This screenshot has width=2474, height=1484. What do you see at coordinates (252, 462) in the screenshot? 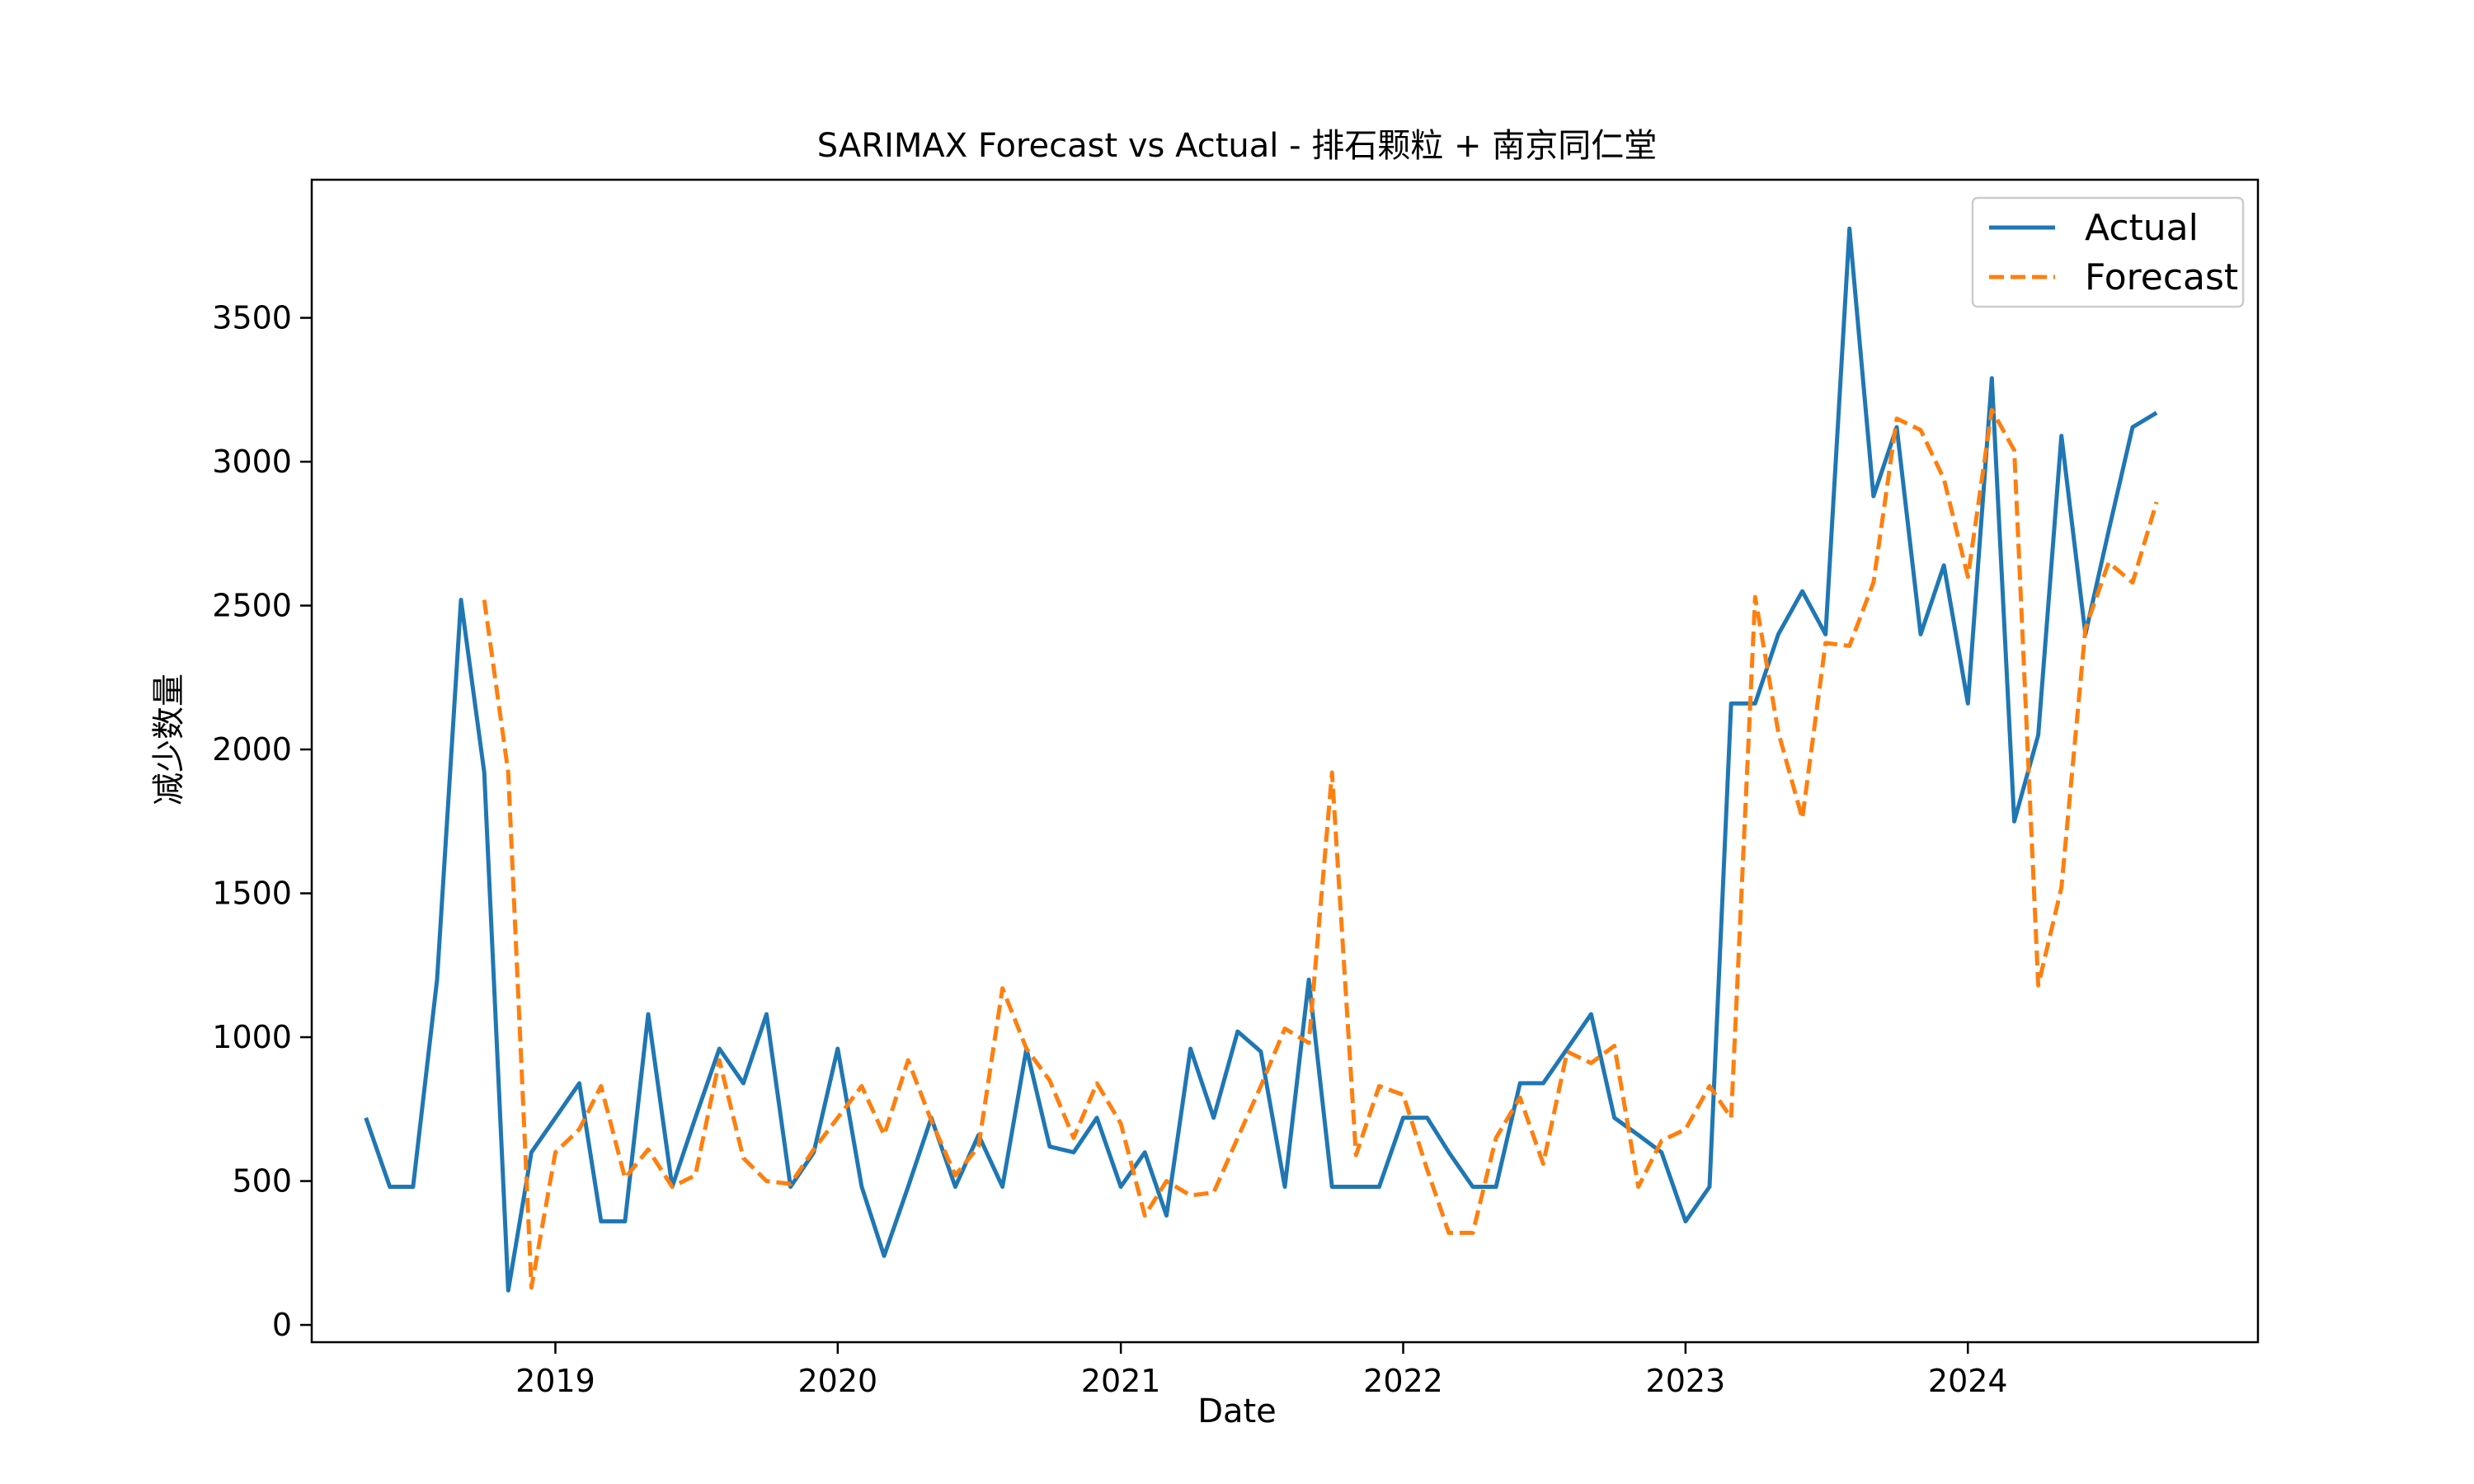
I see `y-tick-label: 3000` at bounding box center [252, 462].